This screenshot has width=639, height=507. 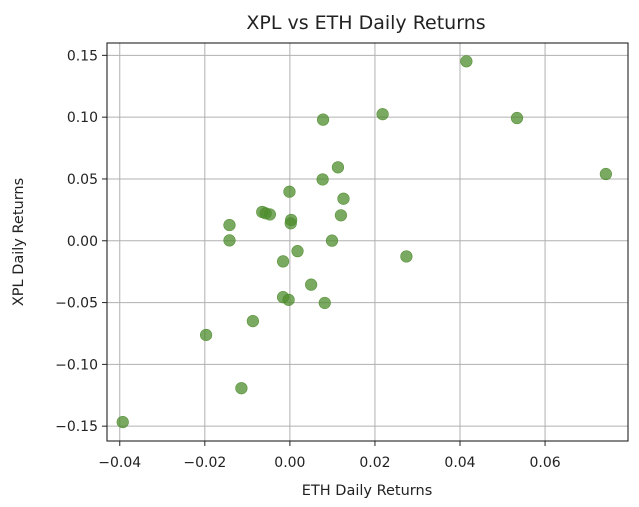 I want to click on x-tick-label: −0.02, so click(x=204, y=463).